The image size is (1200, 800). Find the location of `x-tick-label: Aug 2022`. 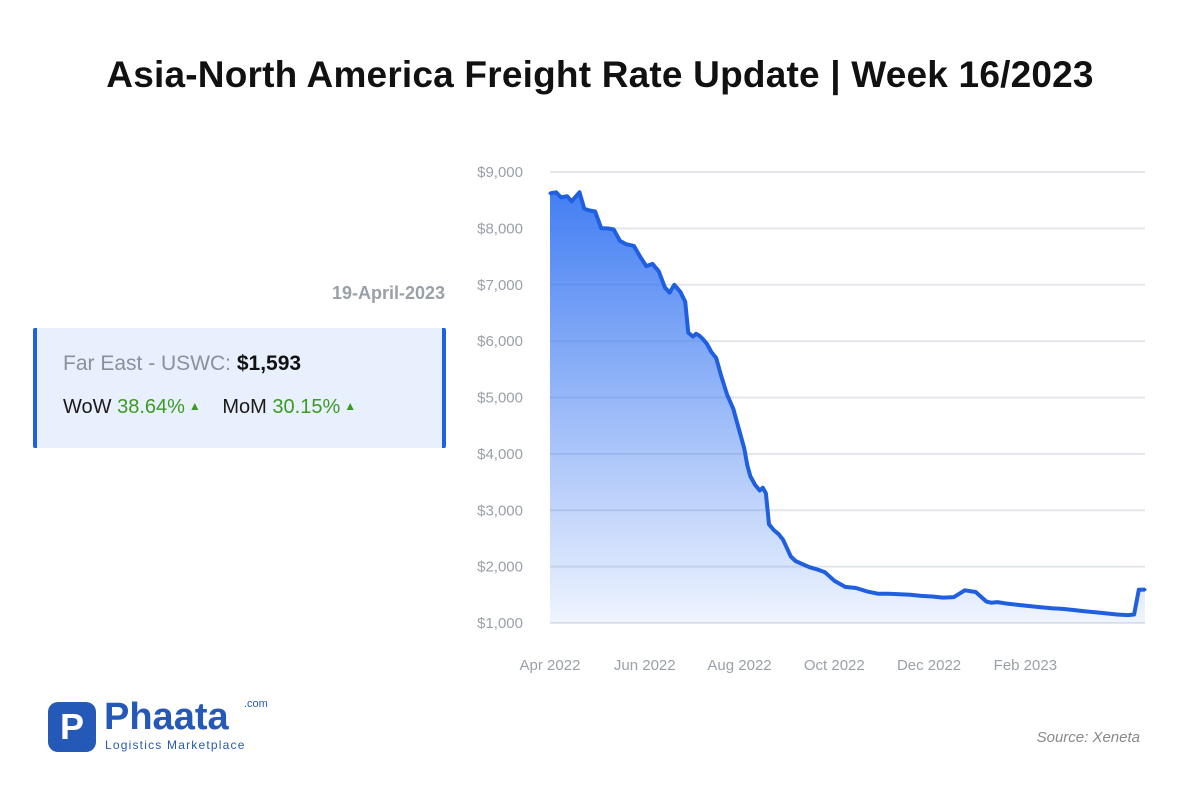

x-tick-label: Aug 2022 is located at coordinates (739, 665).